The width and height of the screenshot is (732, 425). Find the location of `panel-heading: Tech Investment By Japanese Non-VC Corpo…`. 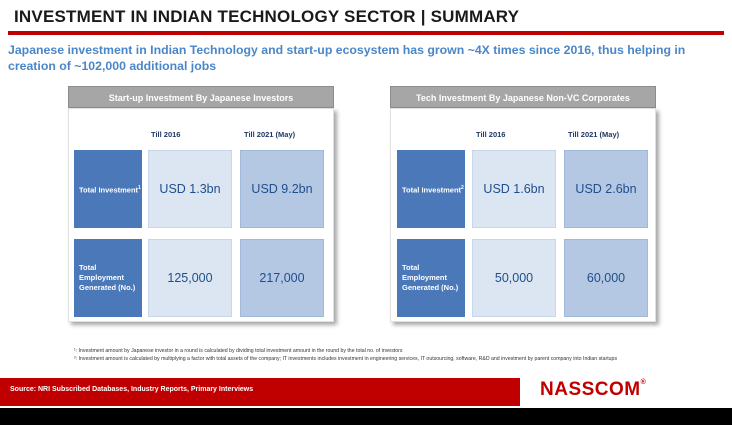

panel-heading: Tech Investment By Japanese Non-VC Corpo… is located at coordinates (523, 97).